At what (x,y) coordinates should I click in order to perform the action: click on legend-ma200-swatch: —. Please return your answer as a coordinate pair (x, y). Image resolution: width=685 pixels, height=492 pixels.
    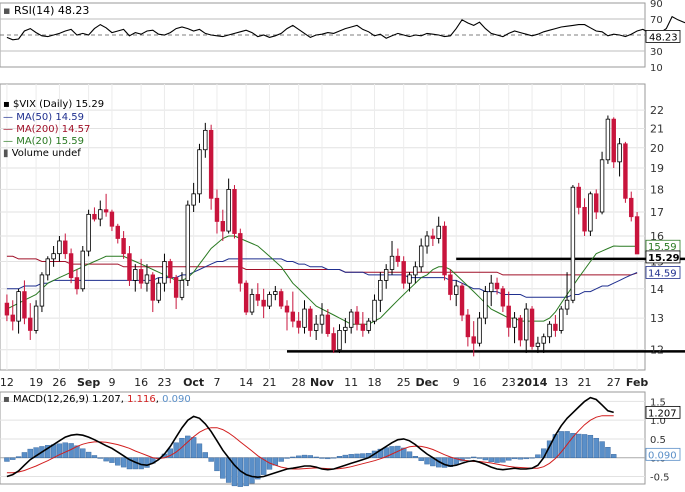
    Looking at the image, I should click on (9, 129).